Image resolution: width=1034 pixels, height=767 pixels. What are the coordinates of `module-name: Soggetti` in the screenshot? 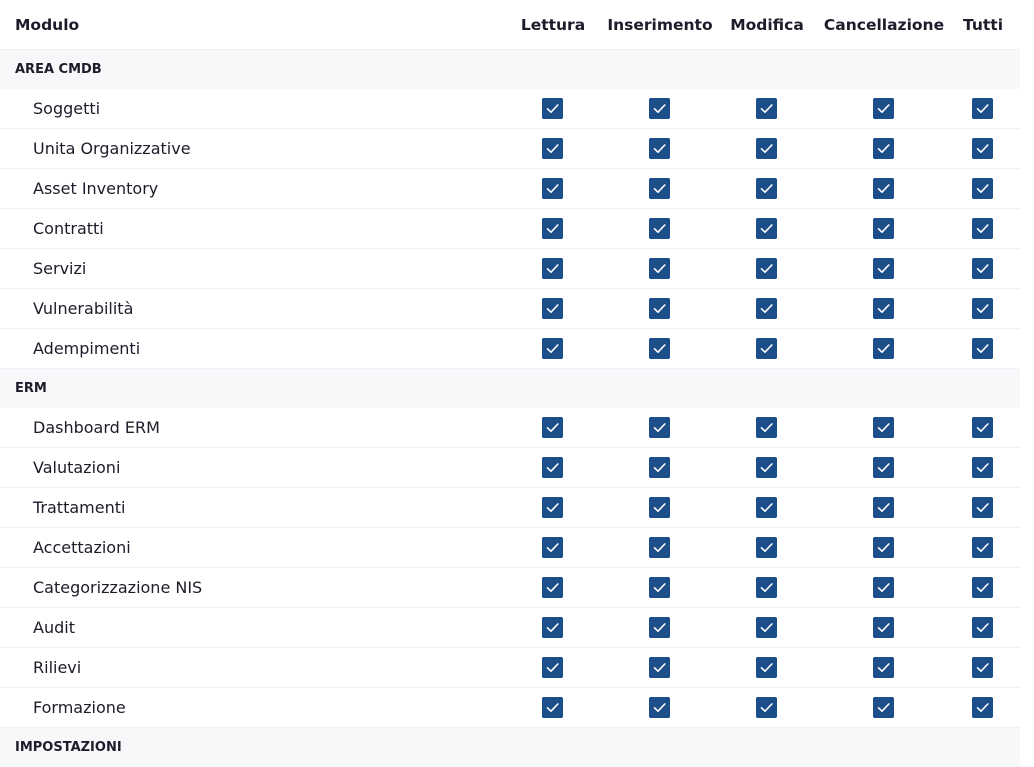 It's located at (67, 108).